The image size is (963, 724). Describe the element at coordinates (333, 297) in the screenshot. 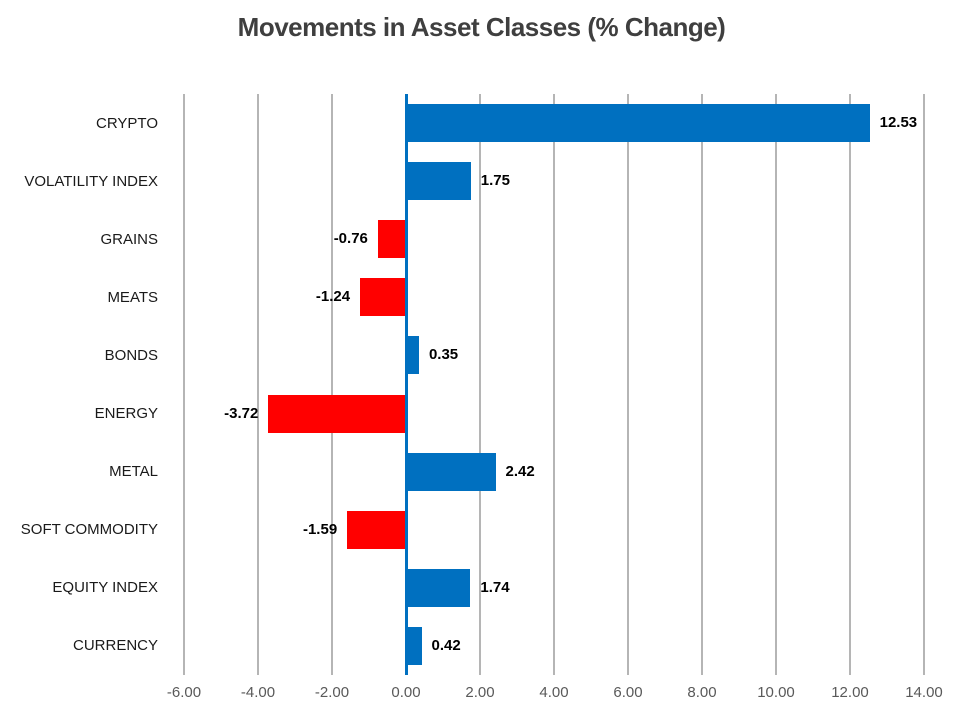

I see `value-label-meats: -1.24` at that location.